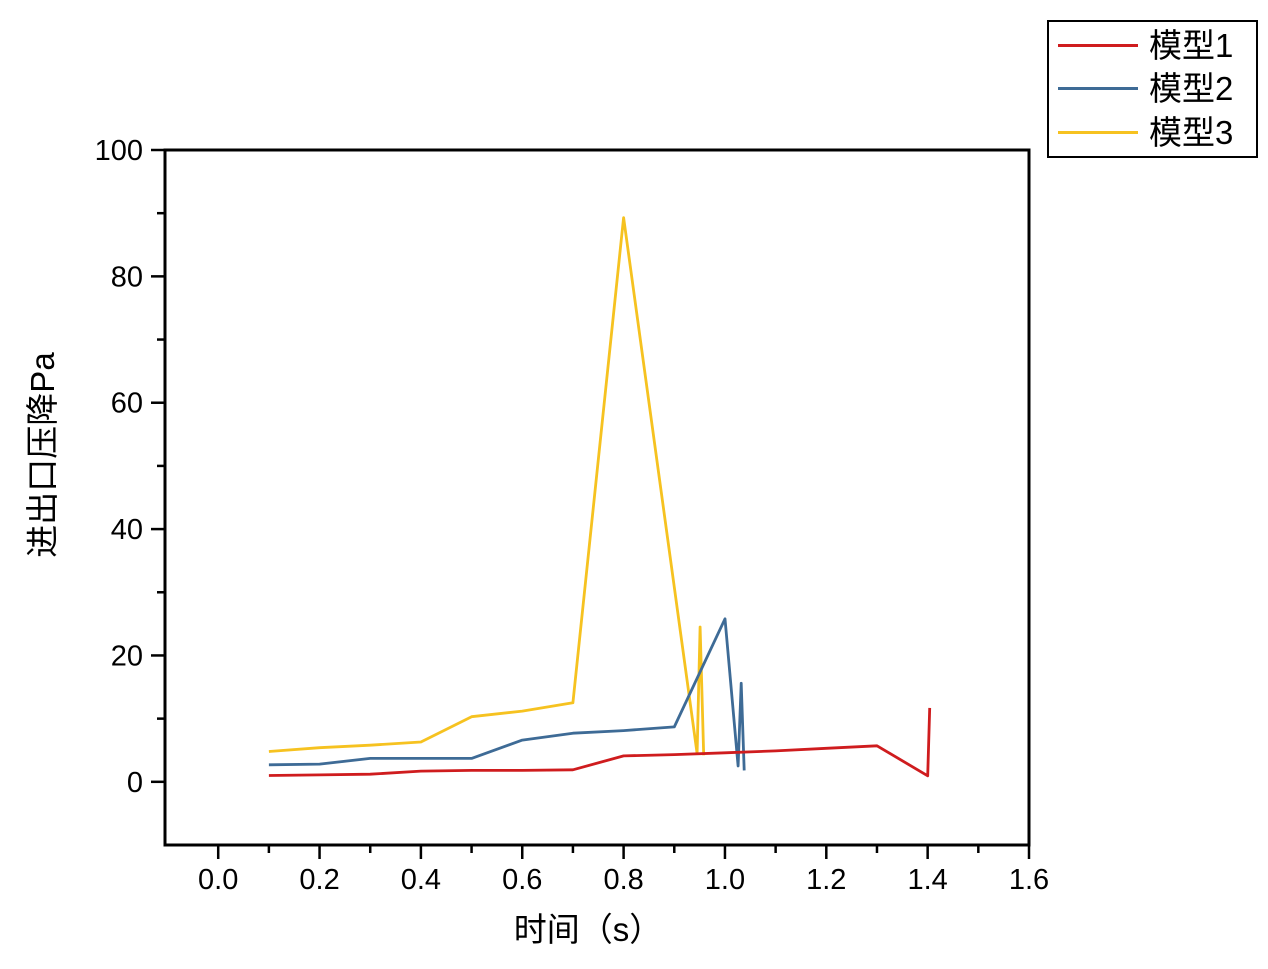 Image resolution: width=1268 pixels, height=969 pixels. What do you see at coordinates (1098, 89) in the screenshot?
I see `model2-line-sample` at bounding box center [1098, 89].